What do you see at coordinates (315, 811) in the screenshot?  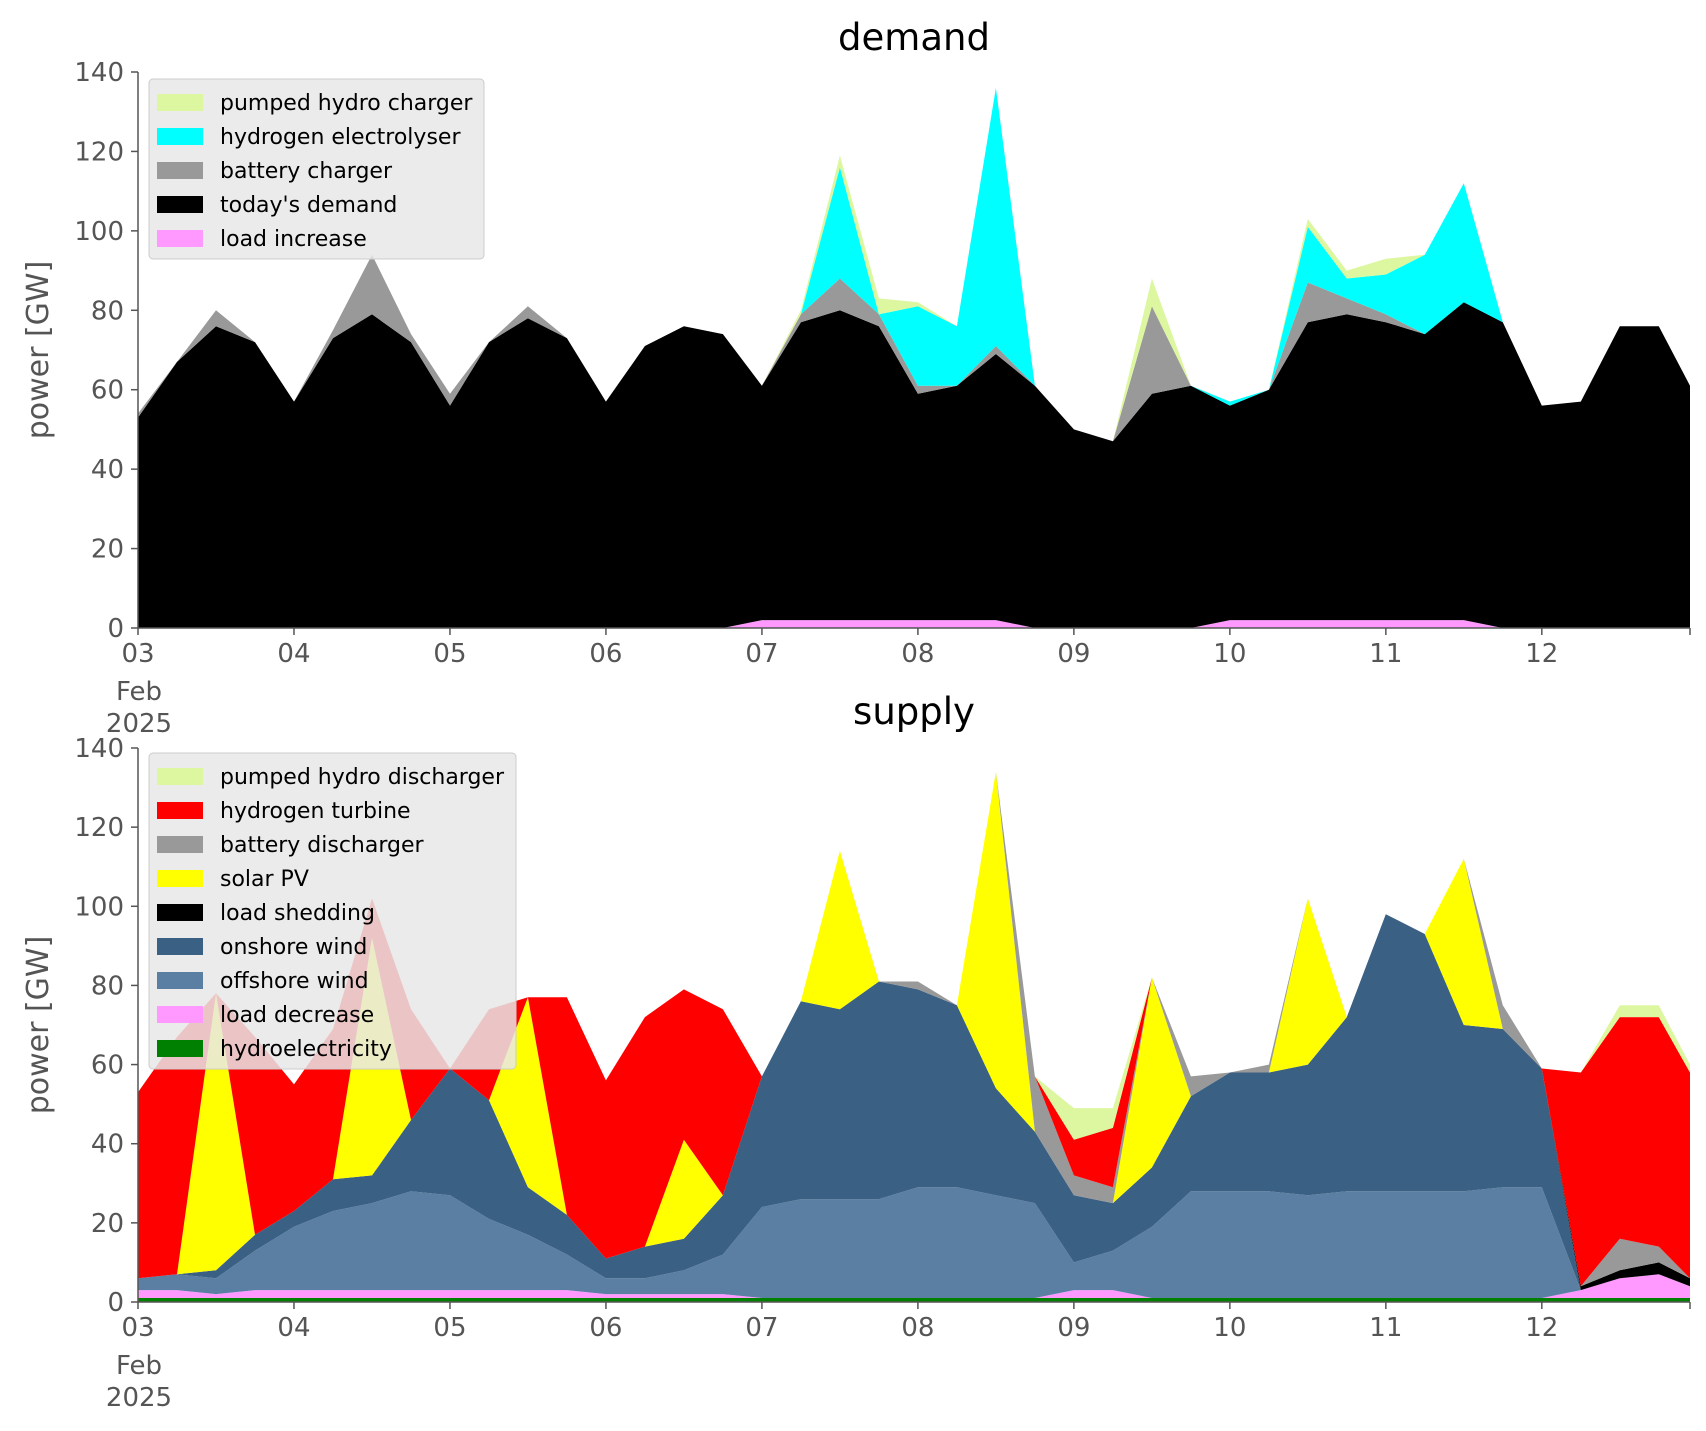 I see `legend-entry: hydrogen turbine` at bounding box center [315, 811].